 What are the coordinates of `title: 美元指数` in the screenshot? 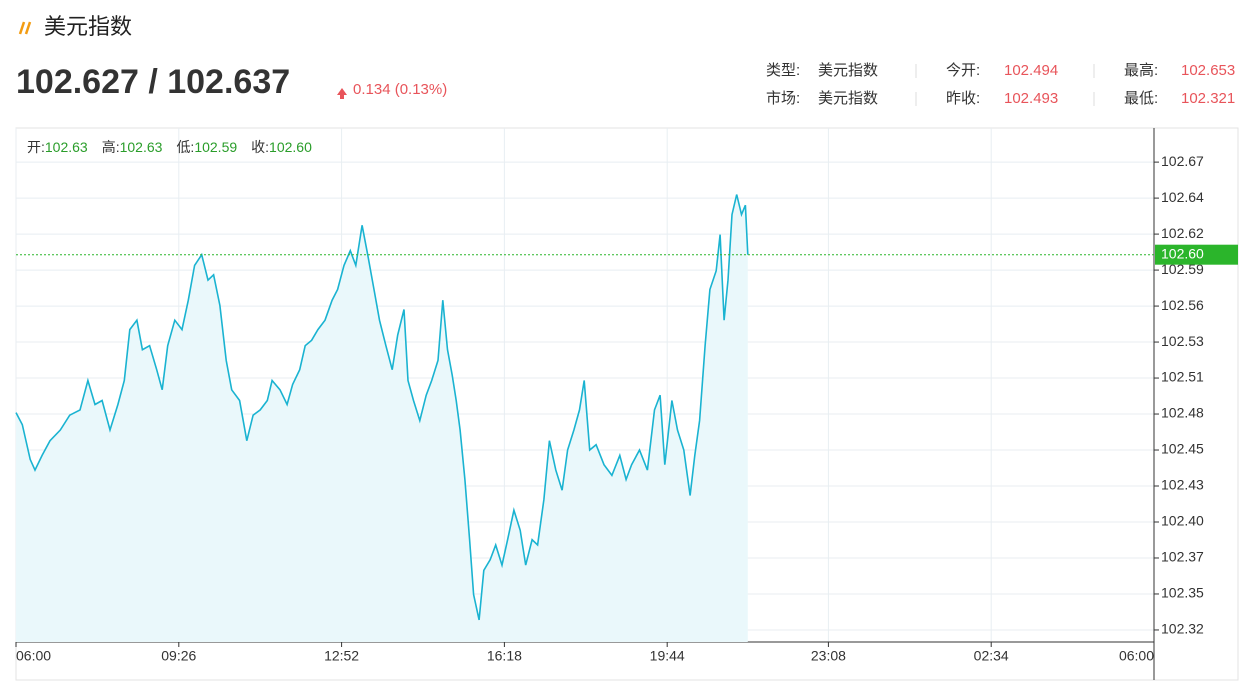 It's located at (88, 26).